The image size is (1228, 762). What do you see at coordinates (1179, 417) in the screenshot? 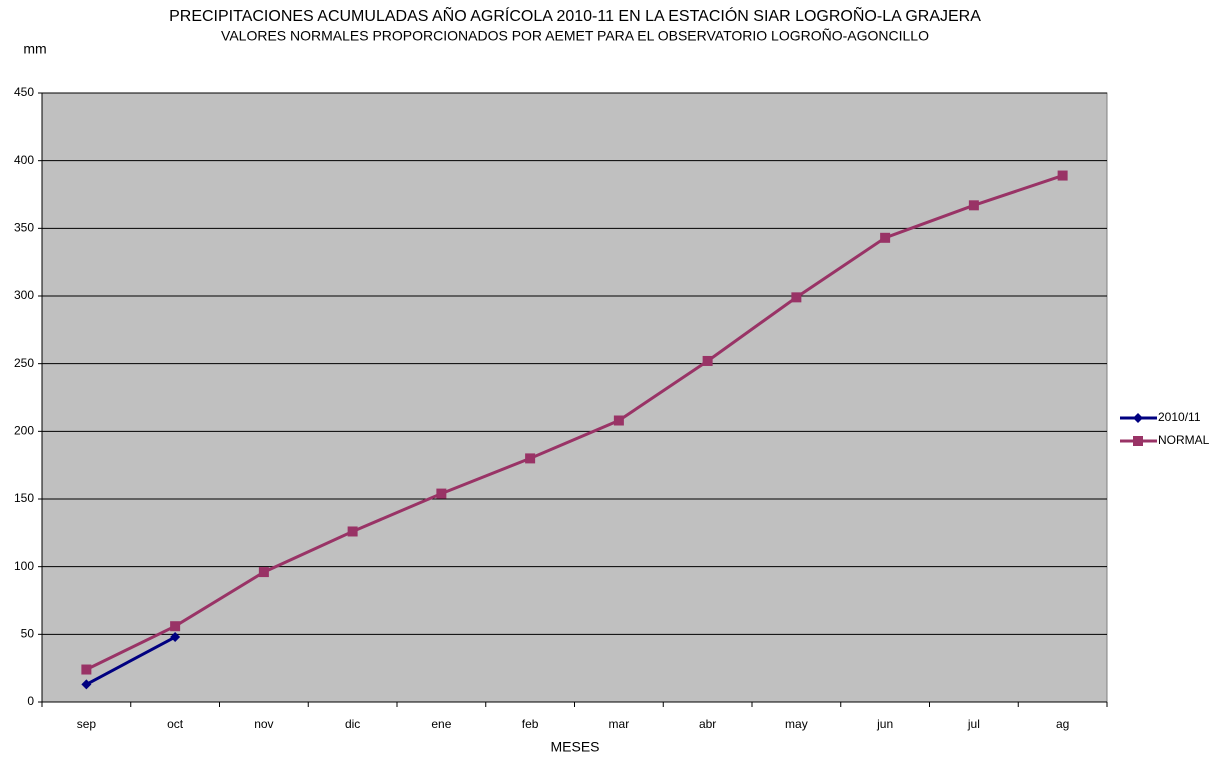
I see `legend-label: 2010/11` at bounding box center [1179, 417].